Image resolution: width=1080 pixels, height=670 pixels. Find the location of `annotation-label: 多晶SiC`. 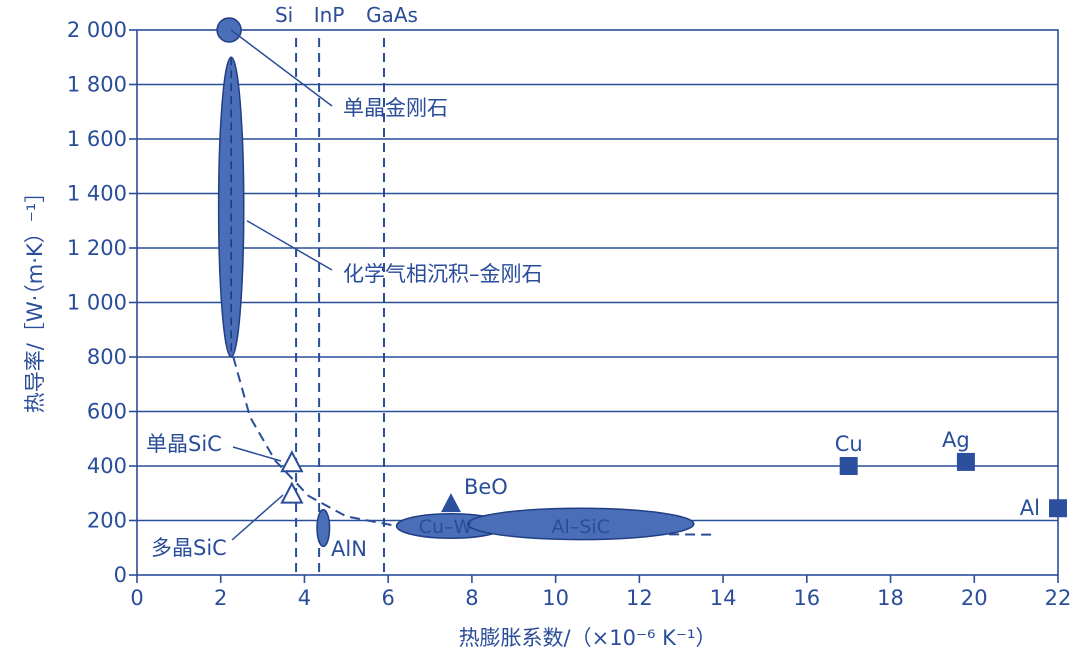

annotation-label: 多晶SiC is located at coordinates (189, 548).